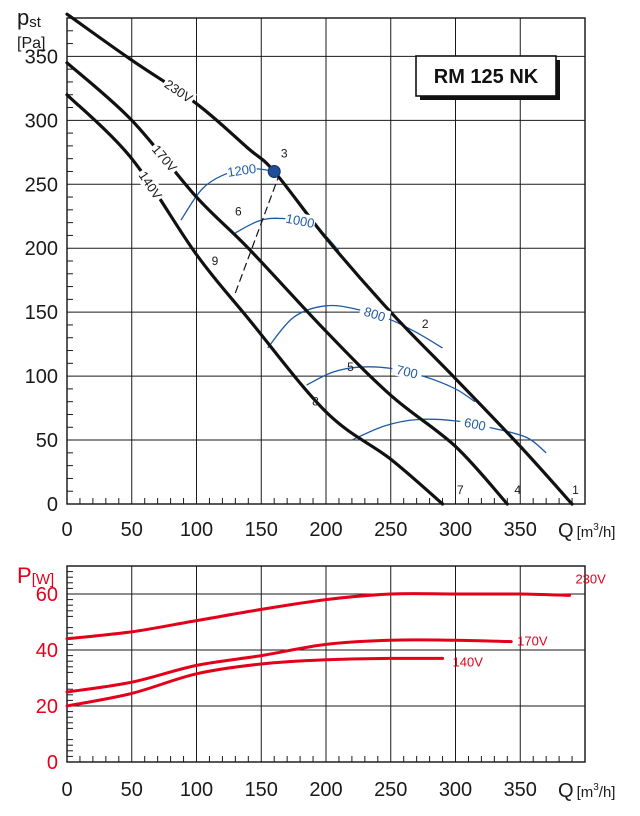  I want to click on system-curve, so click(256, 235).